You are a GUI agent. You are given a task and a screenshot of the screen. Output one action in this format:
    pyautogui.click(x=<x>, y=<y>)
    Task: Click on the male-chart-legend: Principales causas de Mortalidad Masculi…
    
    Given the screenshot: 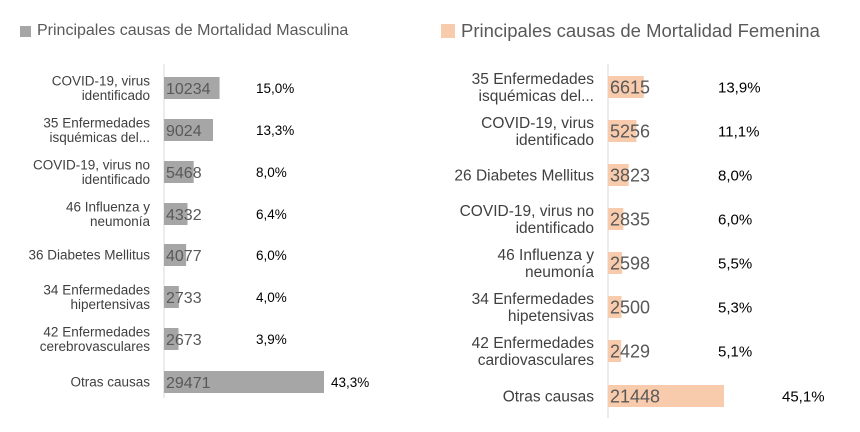 What is the action you would take?
    pyautogui.click(x=184, y=31)
    